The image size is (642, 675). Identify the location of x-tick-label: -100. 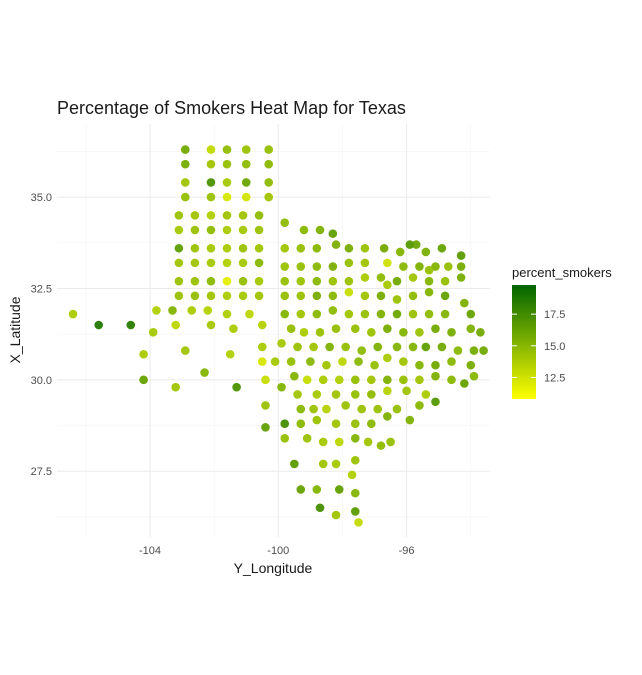
(278, 551).